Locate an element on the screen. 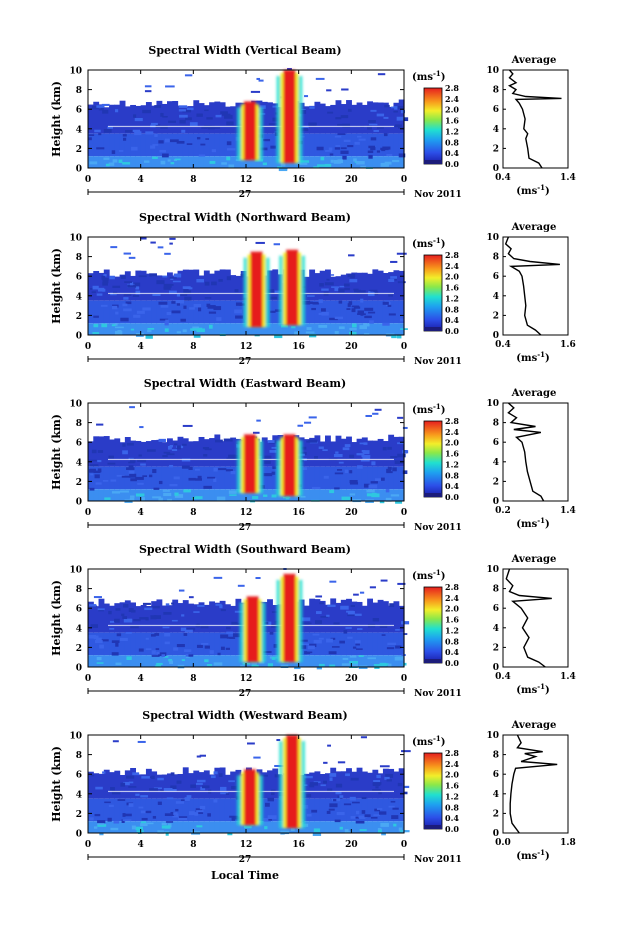  x-tick-label: 12 is located at coordinates (246, 513).